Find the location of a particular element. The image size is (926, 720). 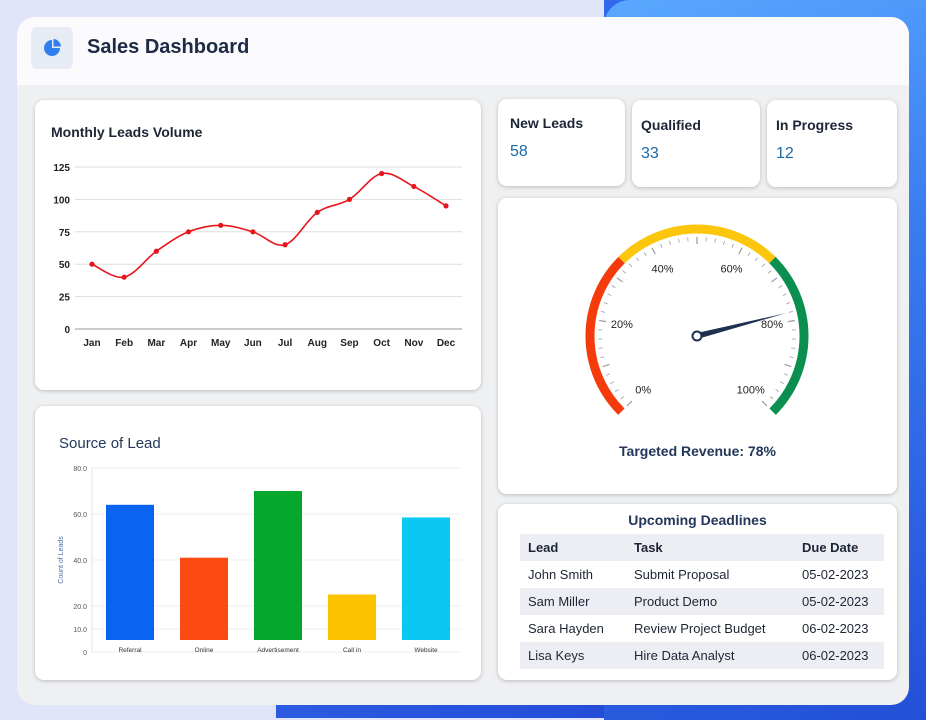

y-tick-label: 80.0 is located at coordinates (80, 469).